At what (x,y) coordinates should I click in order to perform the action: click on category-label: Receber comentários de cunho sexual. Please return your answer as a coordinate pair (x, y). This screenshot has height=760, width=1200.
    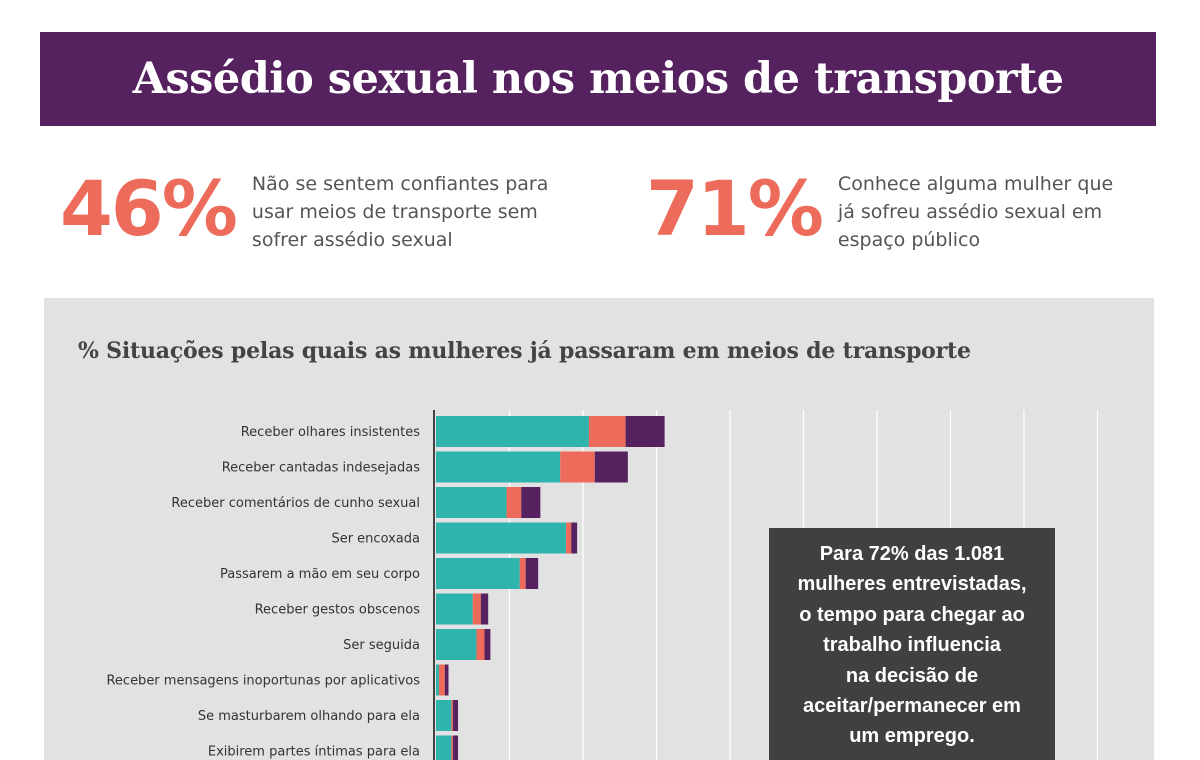
    Looking at the image, I should click on (295, 503).